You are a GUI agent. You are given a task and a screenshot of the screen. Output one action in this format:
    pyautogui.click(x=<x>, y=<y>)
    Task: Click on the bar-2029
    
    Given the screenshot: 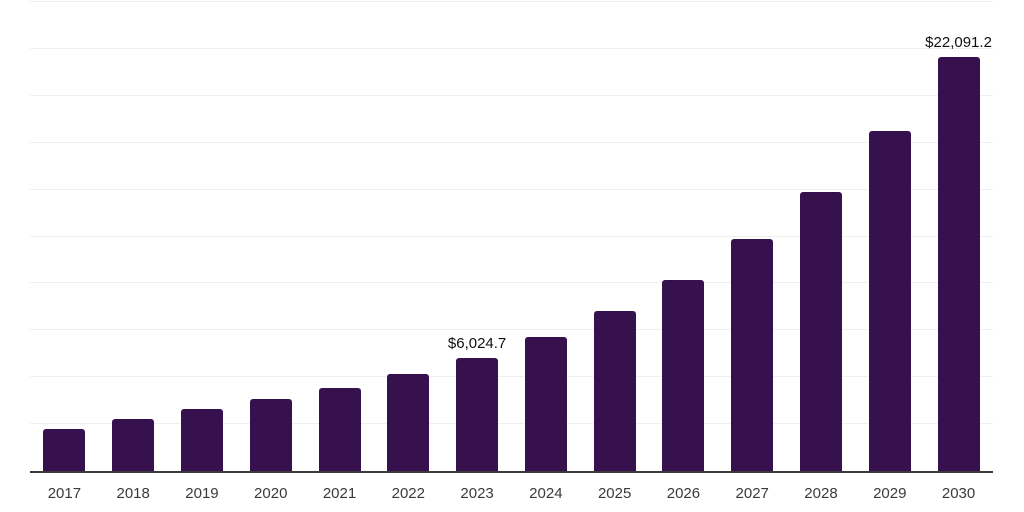 What is the action you would take?
    pyautogui.click(x=889, y=301)
    